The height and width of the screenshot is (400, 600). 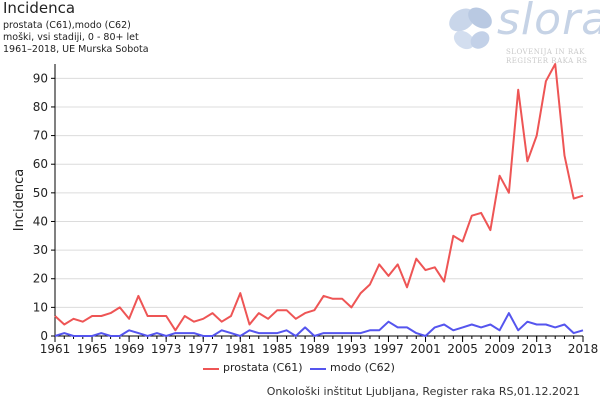 What do you see at coordinates (76, 49) in the screenshot?
I see `subtitle-period-region: 1961–2018, UE Murska Sobota` at bounding box center [76, 49].